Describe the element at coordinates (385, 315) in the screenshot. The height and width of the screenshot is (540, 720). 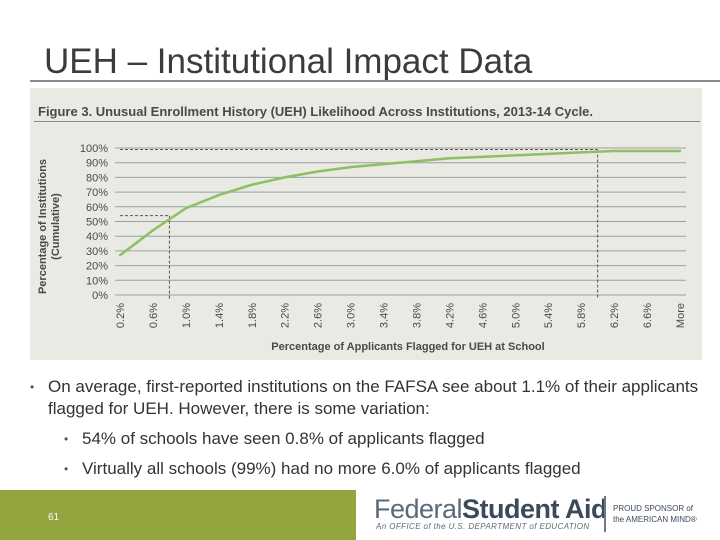
I see `x-tick-label: 3.4%` at that location.